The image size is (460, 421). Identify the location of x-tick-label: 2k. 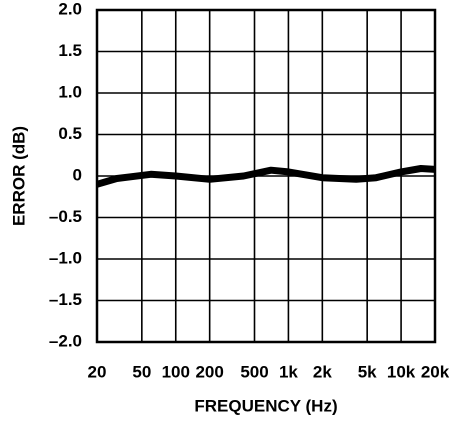
(322, 371).